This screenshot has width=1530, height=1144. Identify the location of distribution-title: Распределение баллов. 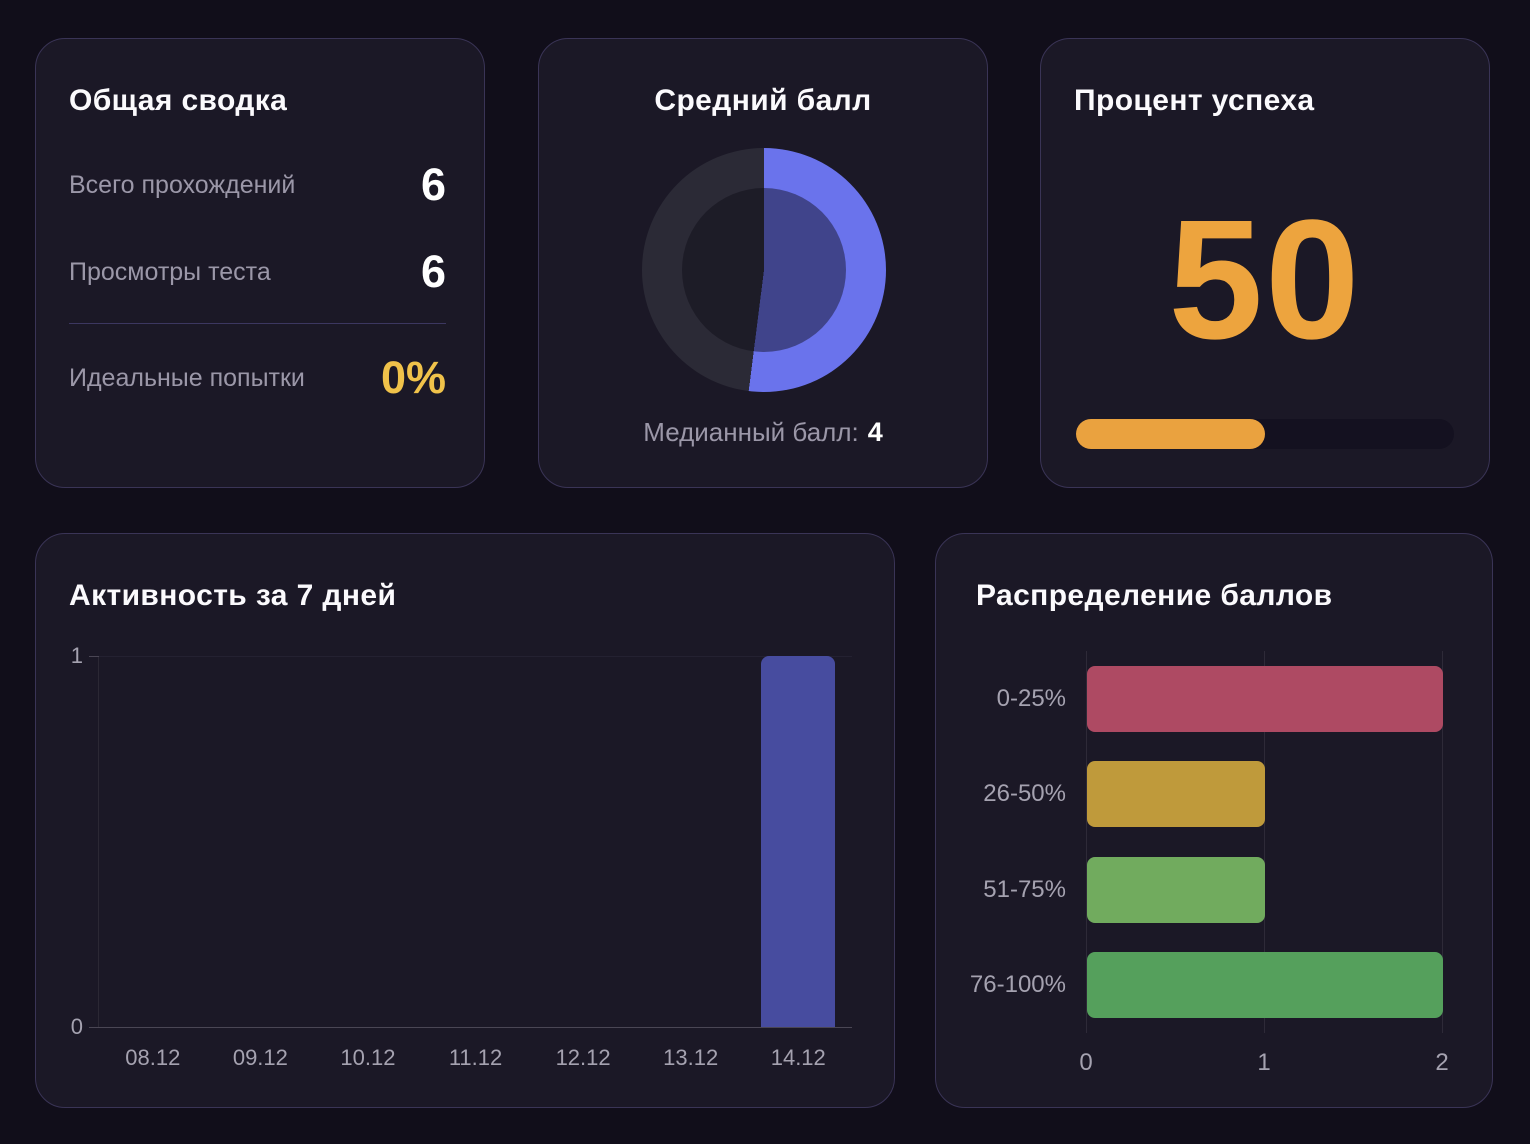
(1154, 595).